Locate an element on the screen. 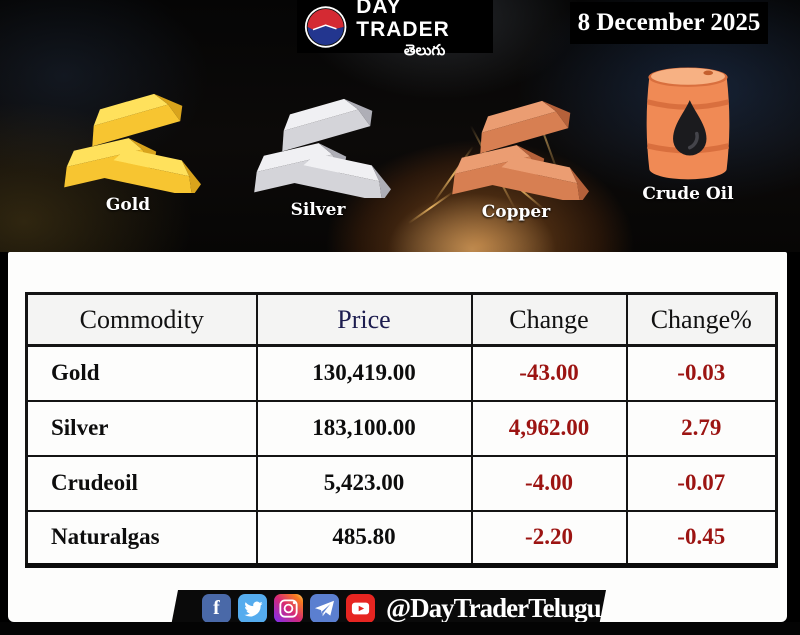 The width and height of the screenshot is (800, 635). brand-logo-block: DAY TRADER తెలుగు is located at coordinates (395, 29).